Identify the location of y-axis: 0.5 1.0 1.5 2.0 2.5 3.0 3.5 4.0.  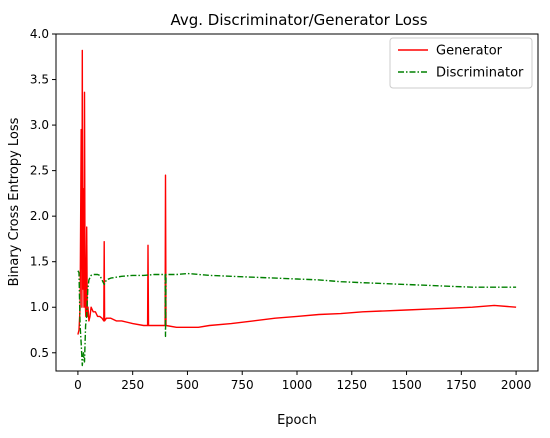
(43, 193).